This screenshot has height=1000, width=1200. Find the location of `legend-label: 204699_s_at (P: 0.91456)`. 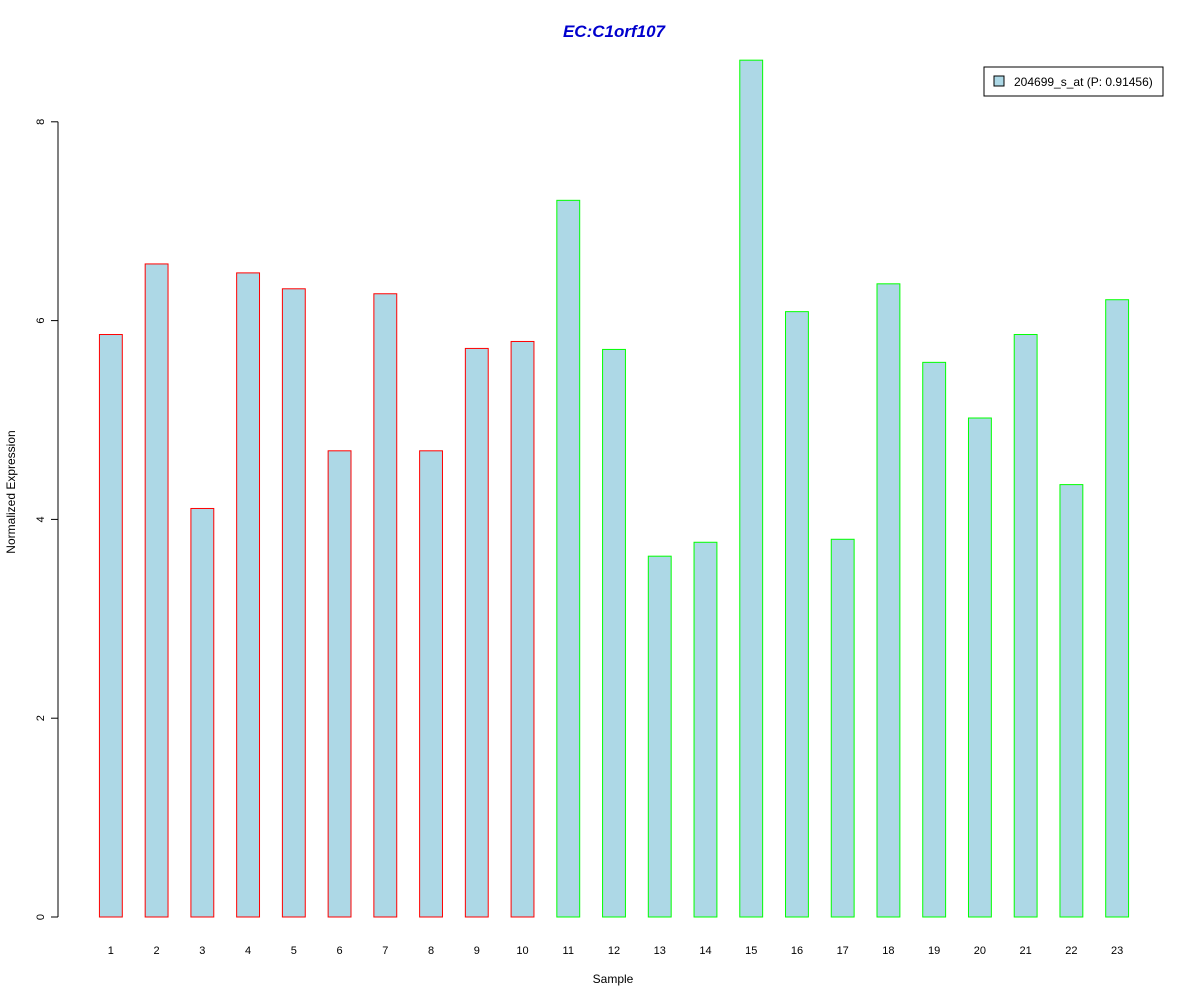

legend-label: 204699_s_at (P: 0.91456) is located at coordinates (1083, 82).